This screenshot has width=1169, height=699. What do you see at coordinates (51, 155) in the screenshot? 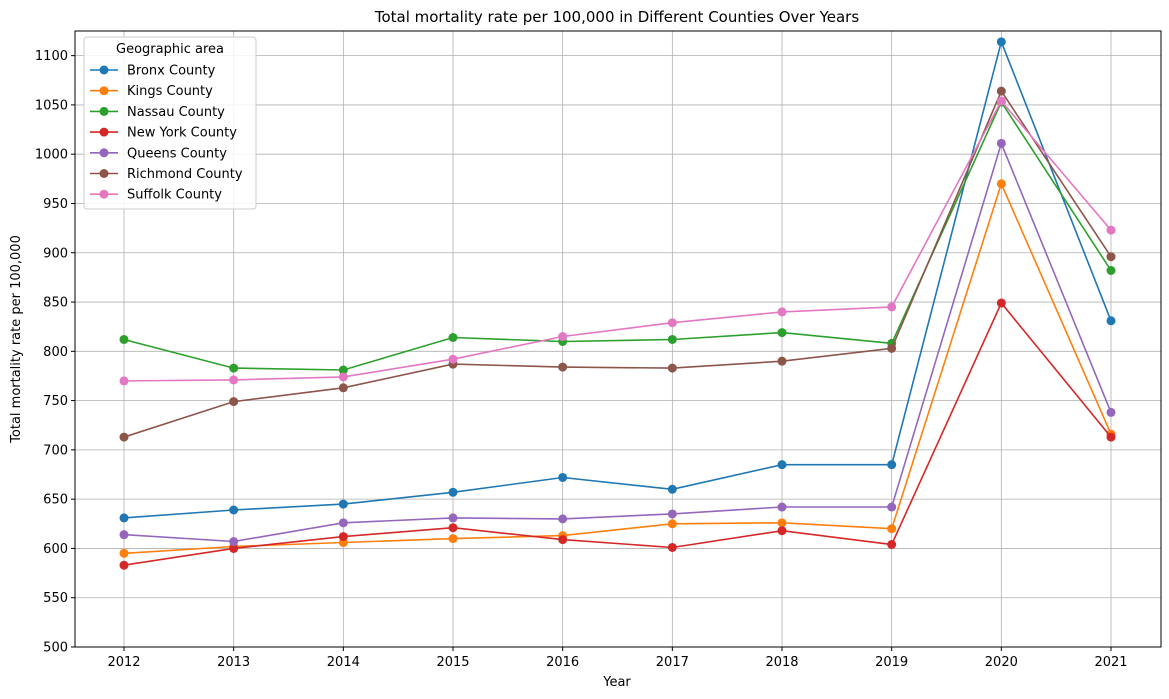
I see `y-tick-label: 1000` at bounding box center [51, 155].